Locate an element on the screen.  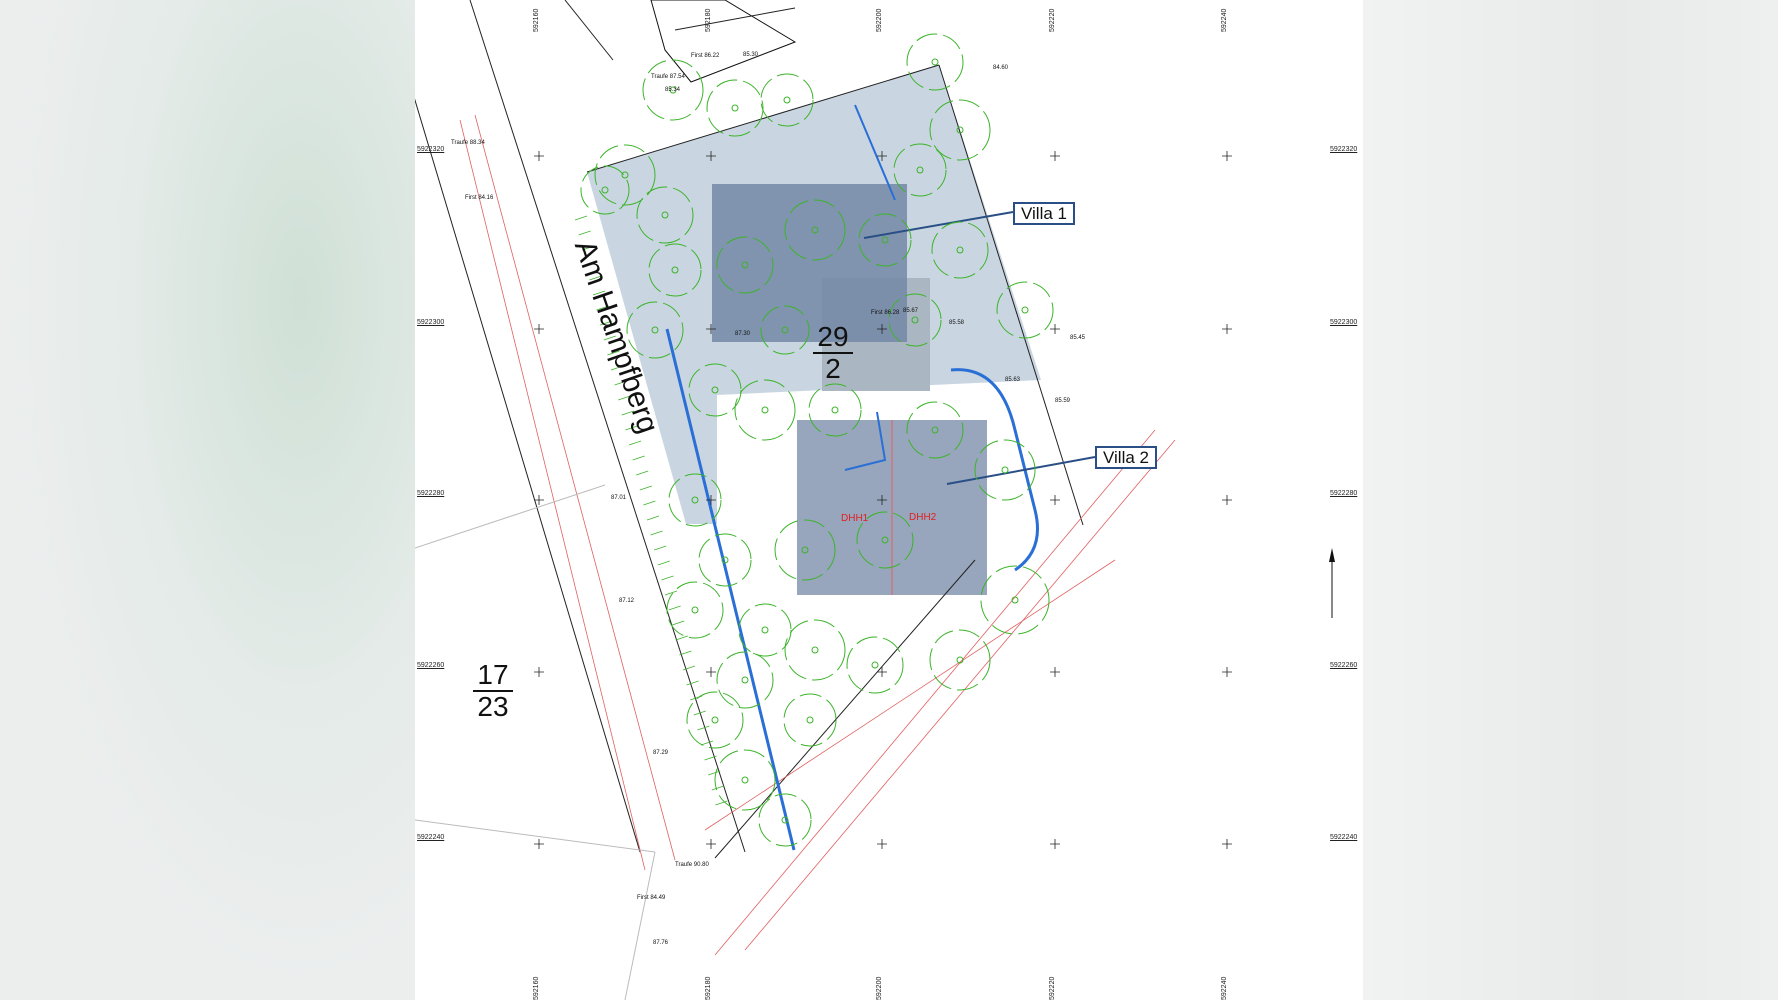
callout-villa-1: Villa 1 is located at coordinates (1044, 213).